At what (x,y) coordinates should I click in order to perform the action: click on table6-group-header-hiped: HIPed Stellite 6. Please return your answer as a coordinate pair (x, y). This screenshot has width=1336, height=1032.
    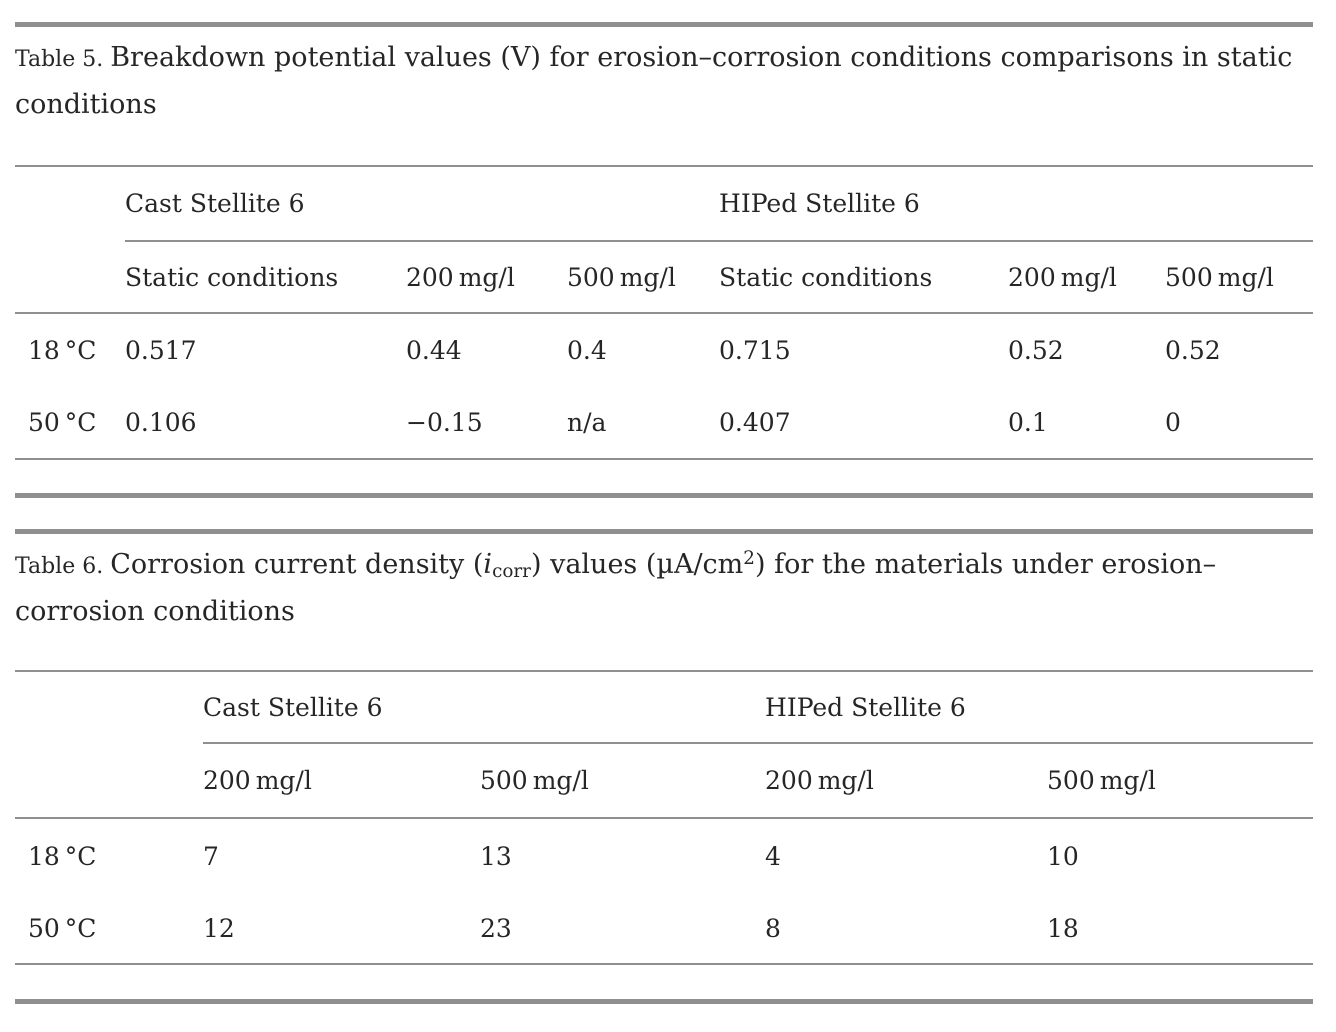
    Looking at the image, I should click on (1039, 707).